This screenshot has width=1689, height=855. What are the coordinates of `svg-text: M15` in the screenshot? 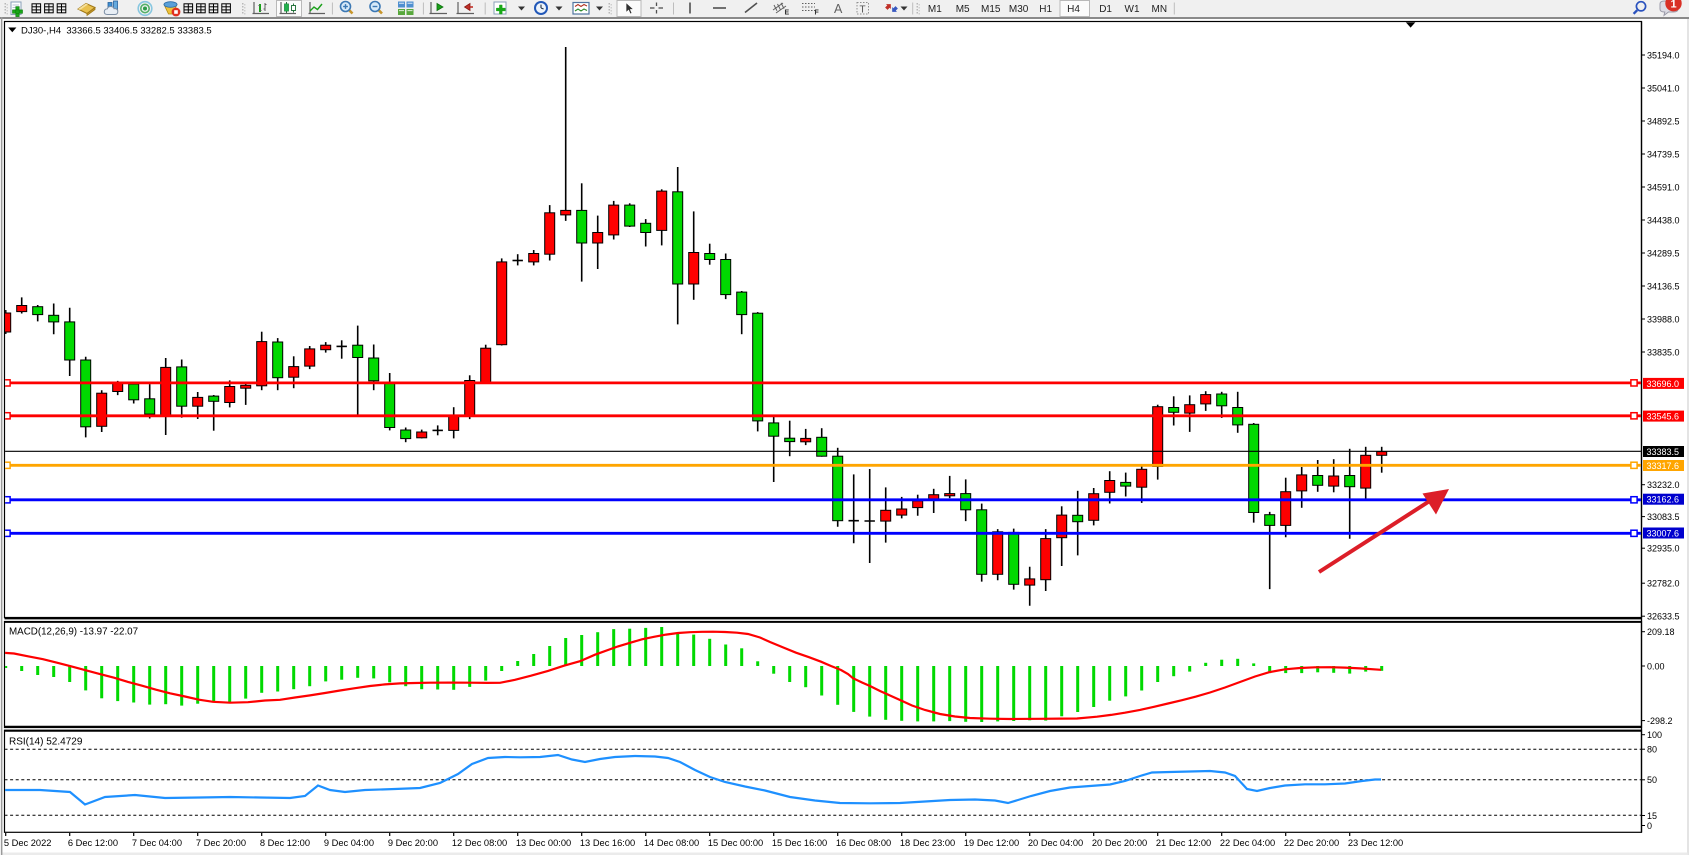 It's located at (991, 9).